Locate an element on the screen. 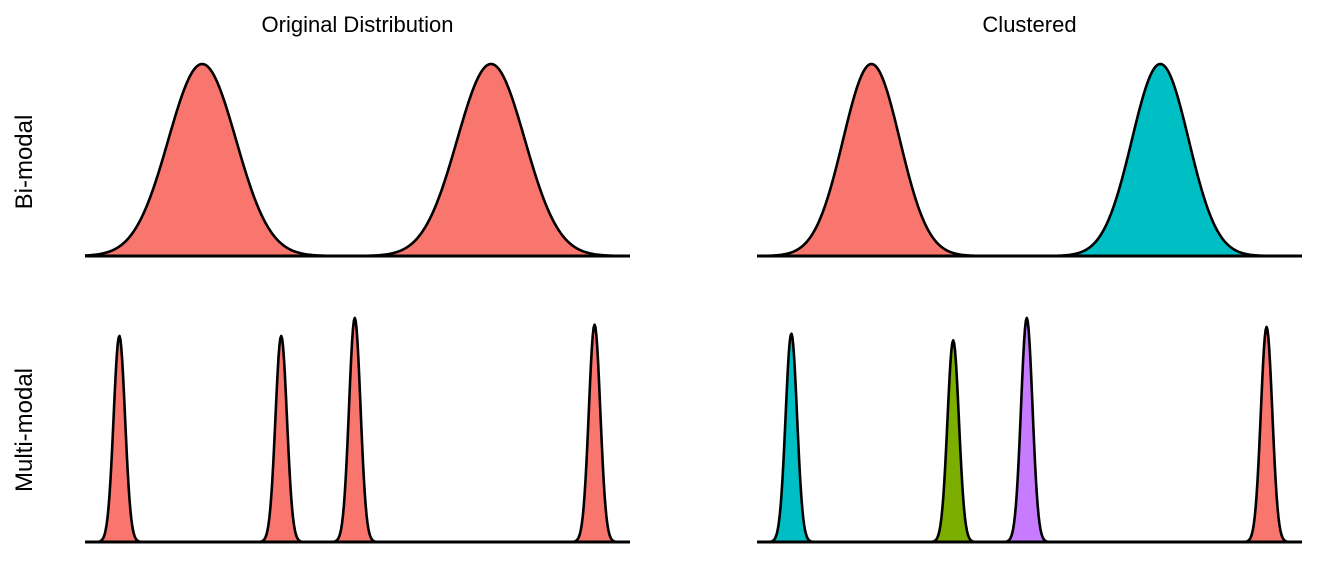 The height and width of the screenshot is (576, 1344). row-title-multimodal: Multi-modal is located at coordinates (24, 430).